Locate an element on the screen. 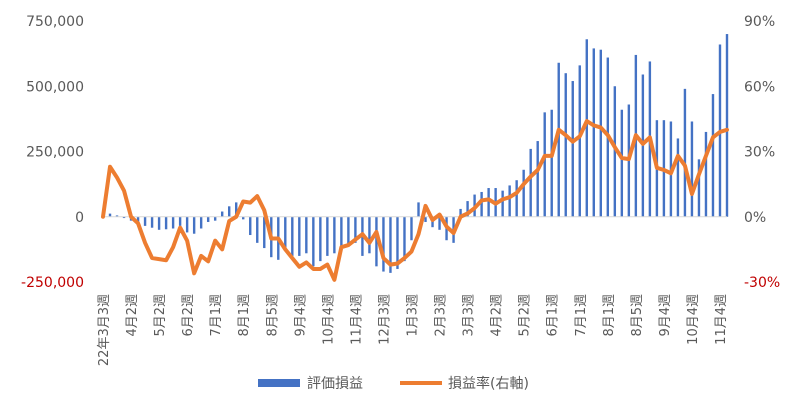 The image size is (800, 402). x-tick-label: 6月2週 is located at coordinates (188, 315).